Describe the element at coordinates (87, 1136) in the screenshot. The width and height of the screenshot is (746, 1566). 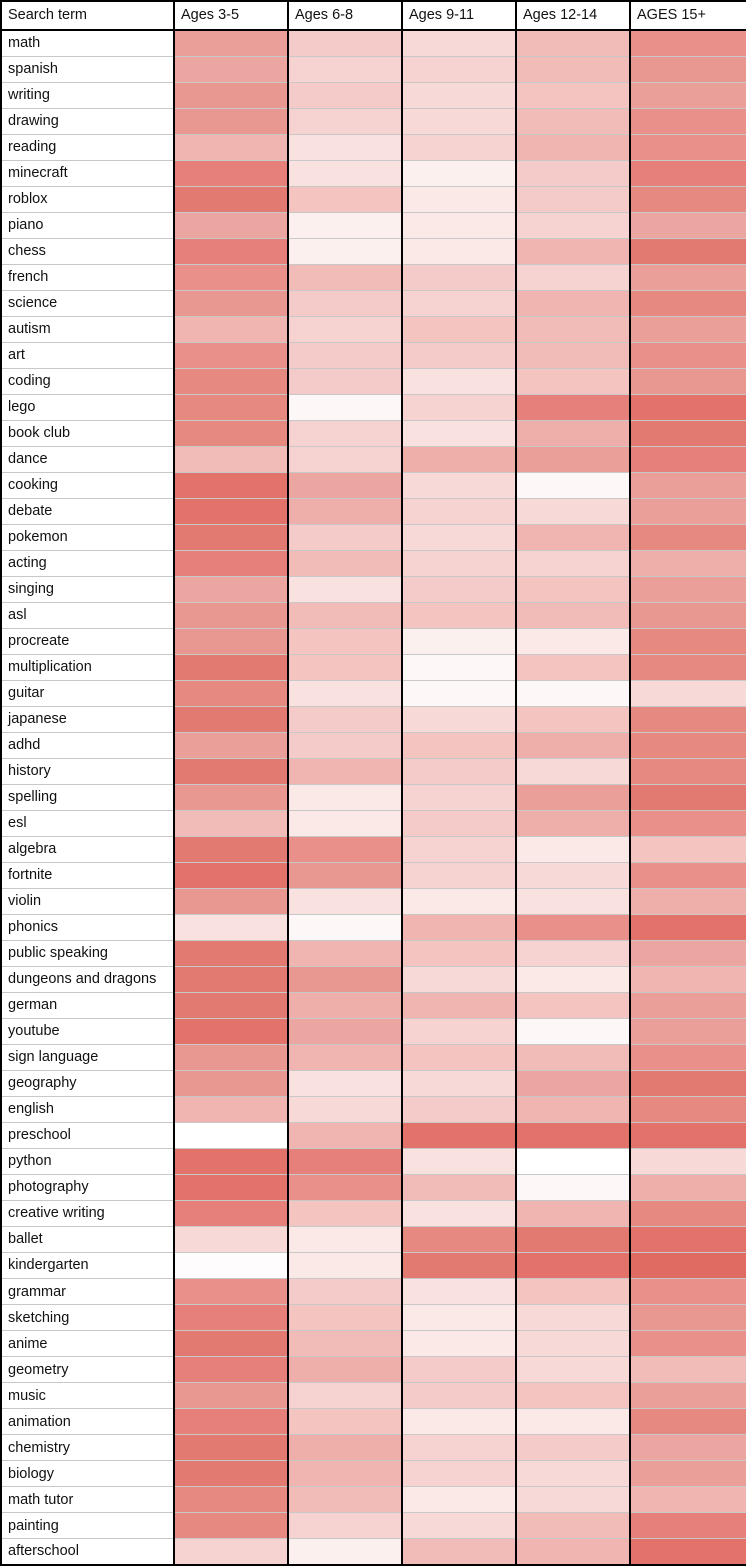
I see `search-term-label: preschool` at that location.